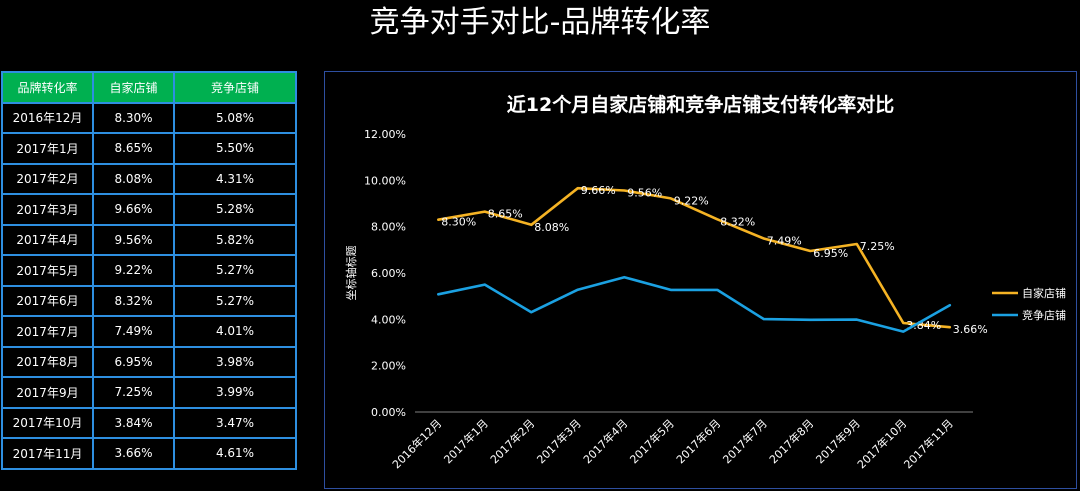 The width and height of the screenshot is (1080, 491). Describe the element at coordinates (235, 87) in the screenshot. I see `header-competitor-store: 竞争店铺` at that location.